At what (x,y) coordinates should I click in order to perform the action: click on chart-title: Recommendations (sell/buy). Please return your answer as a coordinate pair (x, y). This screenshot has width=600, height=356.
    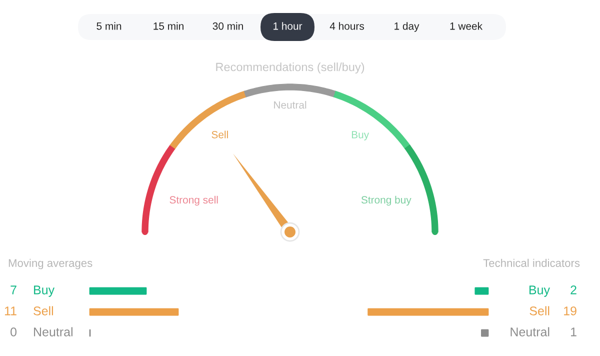
    Looking at the image, I should click on (290, 68).